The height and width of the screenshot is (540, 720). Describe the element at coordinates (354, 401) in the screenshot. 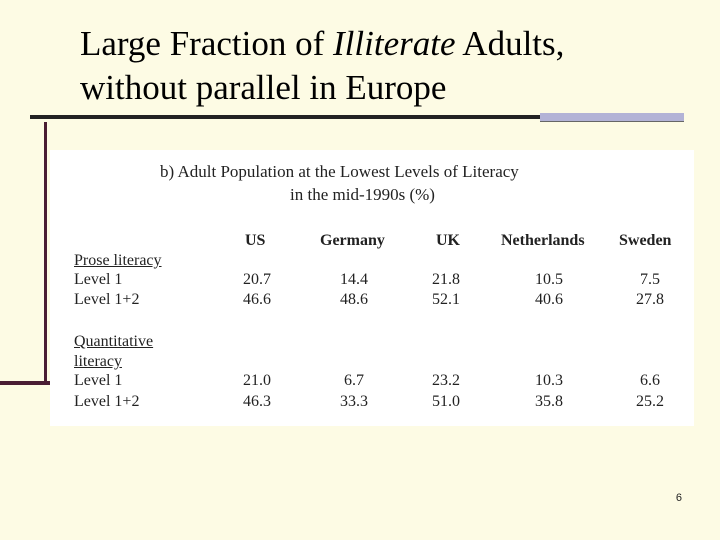

I see `cell-germany: 33.3` at that location.